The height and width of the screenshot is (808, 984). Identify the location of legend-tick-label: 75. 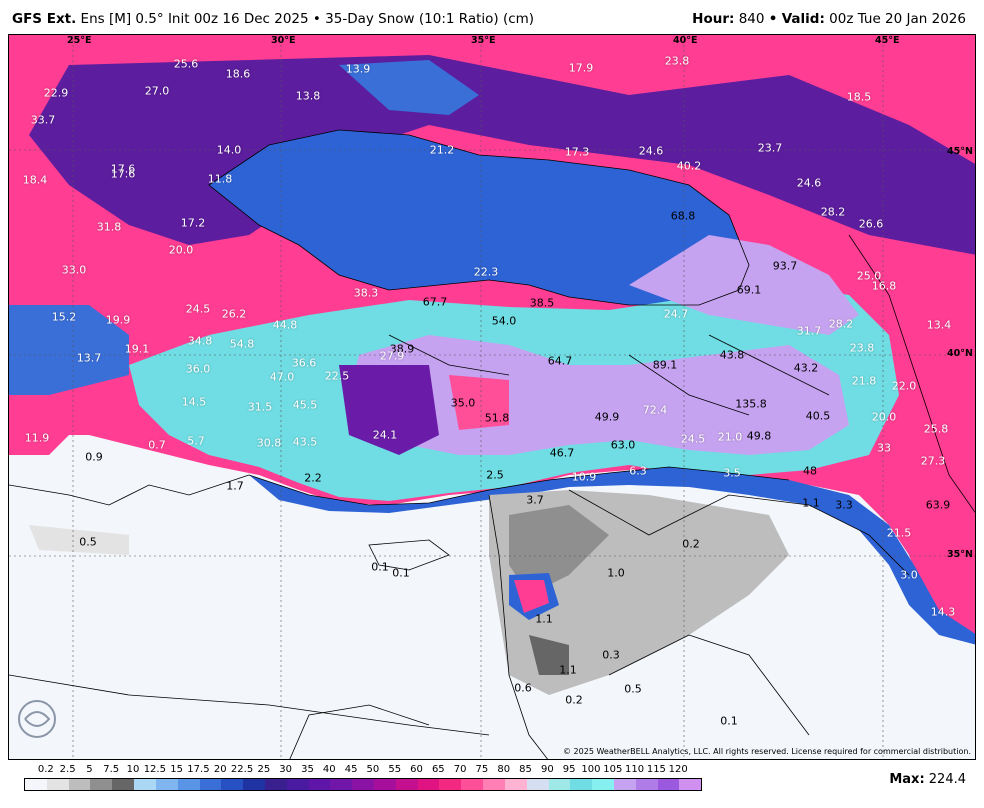
(482, 769).